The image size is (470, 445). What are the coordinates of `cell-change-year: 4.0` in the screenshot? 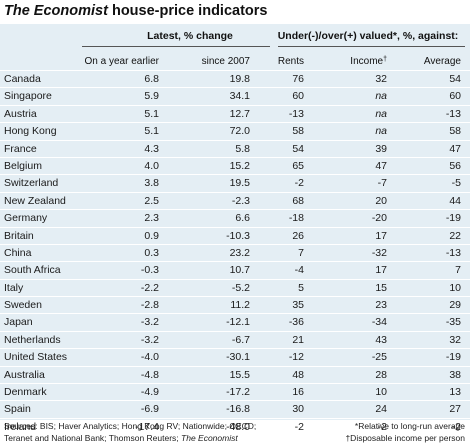 It's located at (151, 165).